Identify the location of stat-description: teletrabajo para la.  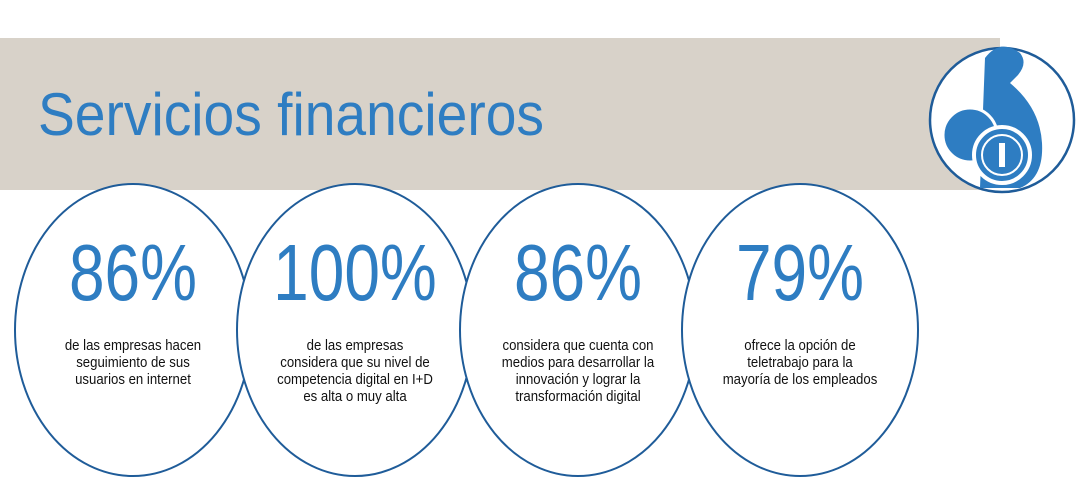
(800, 361).